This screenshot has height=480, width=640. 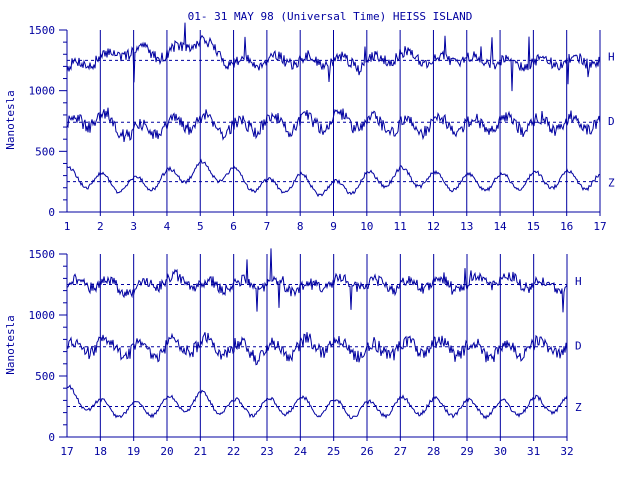 I want to click on x-tick-label: 13, so click(x=466, y=226).